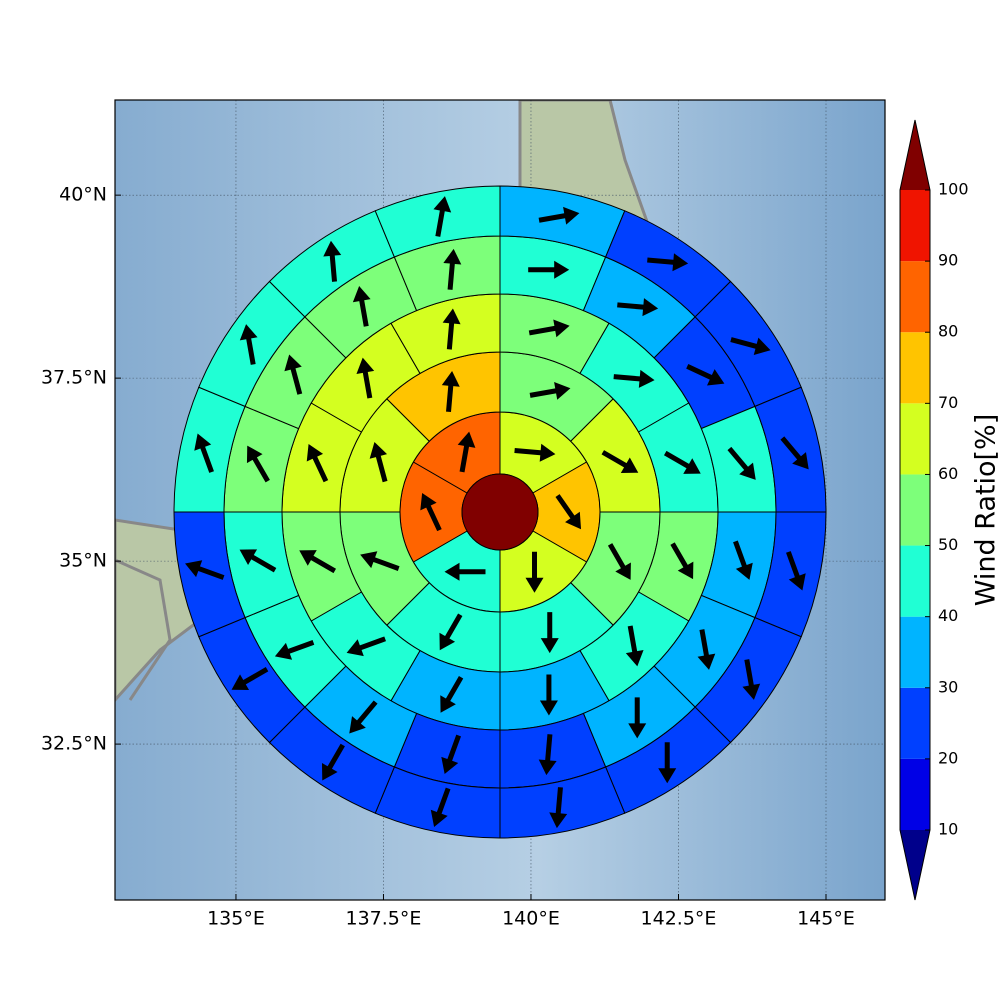 The height and width of the screenshot is (1000, 1000). Describe the element at coordinates (500, 512) in the screenshot. I see `center-disc` at that location.